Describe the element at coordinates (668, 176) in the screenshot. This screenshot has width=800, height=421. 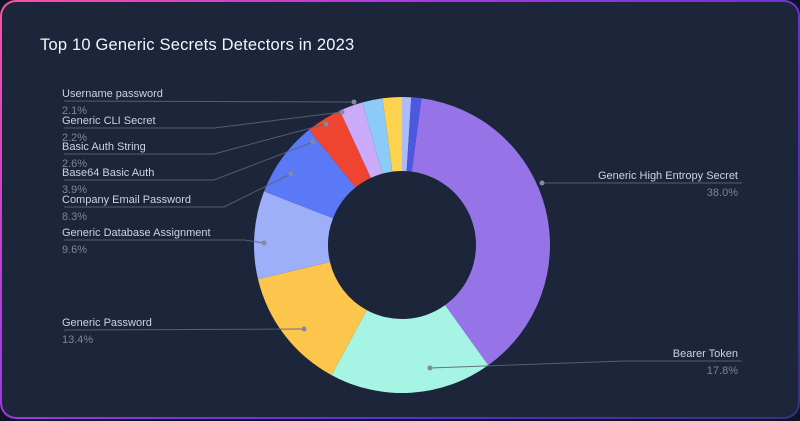
I see `callout-label: Generic High Entropy Secret` at that location.